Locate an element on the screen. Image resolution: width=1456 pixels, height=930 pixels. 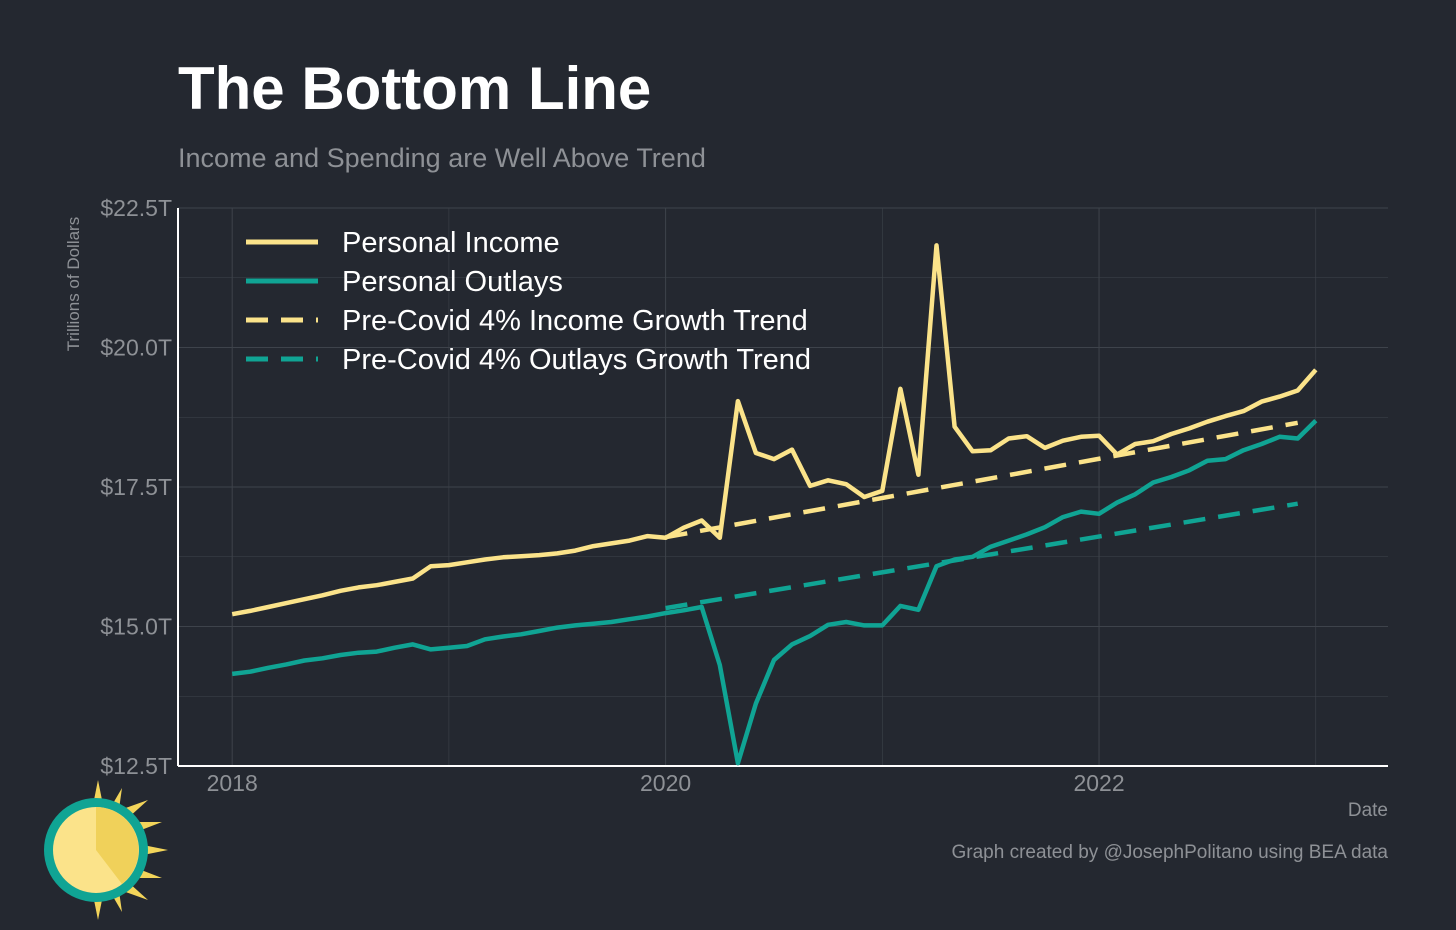
y-tick-label: $15.0T is located at coordinates (136, 627).